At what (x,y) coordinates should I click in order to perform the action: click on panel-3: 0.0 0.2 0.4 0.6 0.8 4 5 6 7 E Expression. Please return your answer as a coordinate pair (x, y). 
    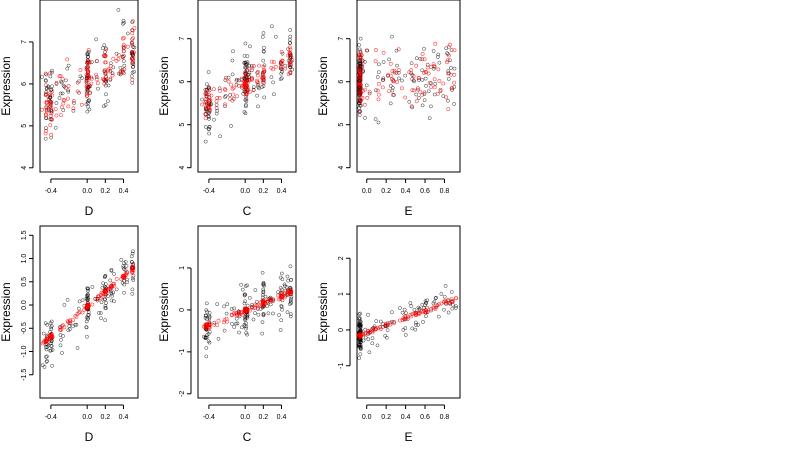
    Looking at the image, I should click on (388, 109).